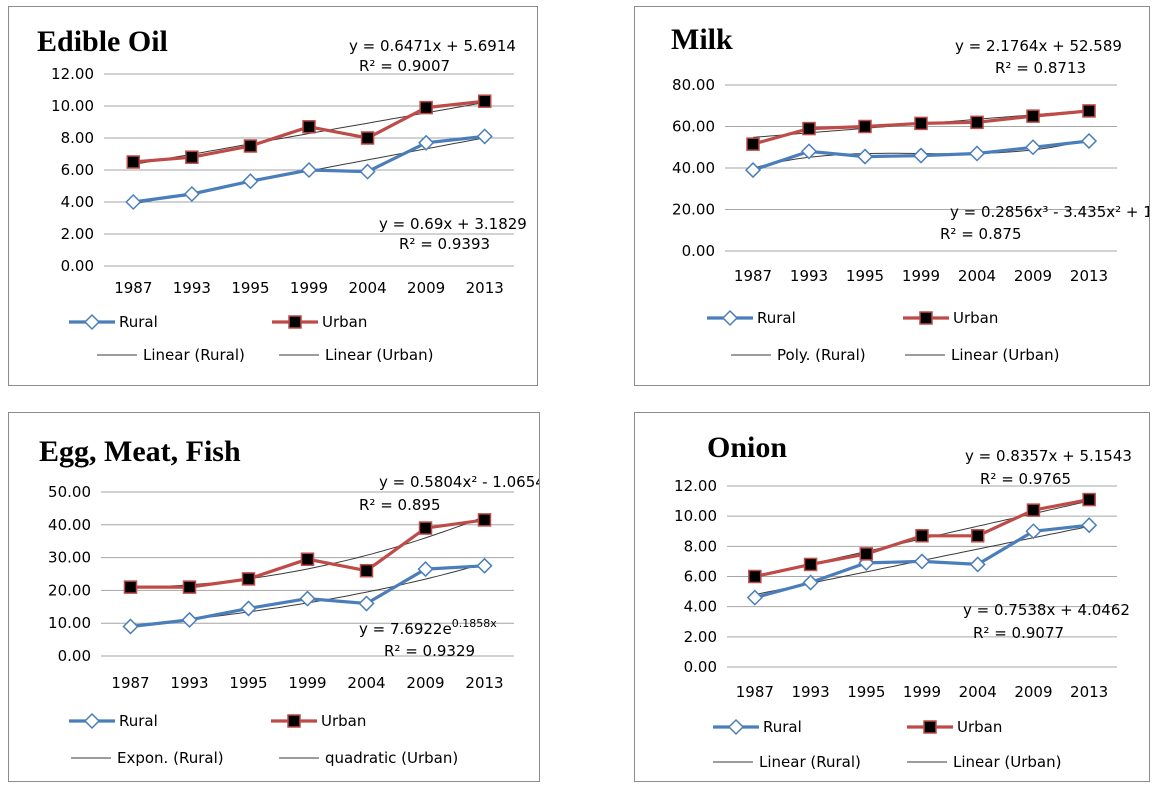 This screenshot has height=786, width=1157. I want to click on trend-equation-top: y = 0.8357x + 5.1543, so click(1048, 456).